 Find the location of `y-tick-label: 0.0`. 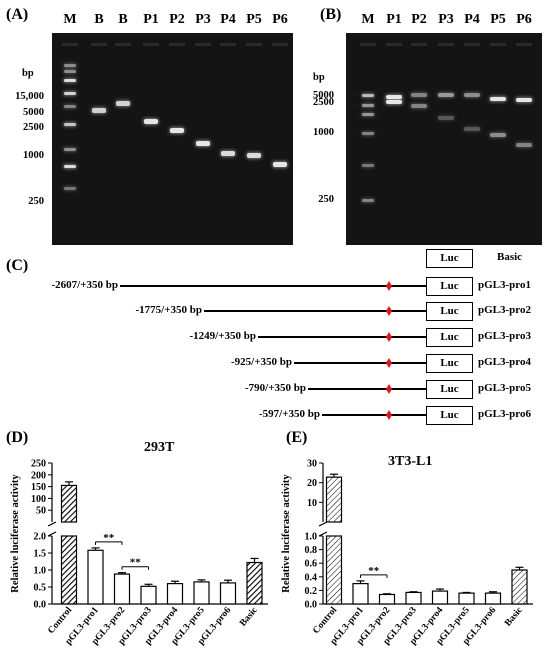

y-tick-label: 0.0 is located at coordinates (311, 605).